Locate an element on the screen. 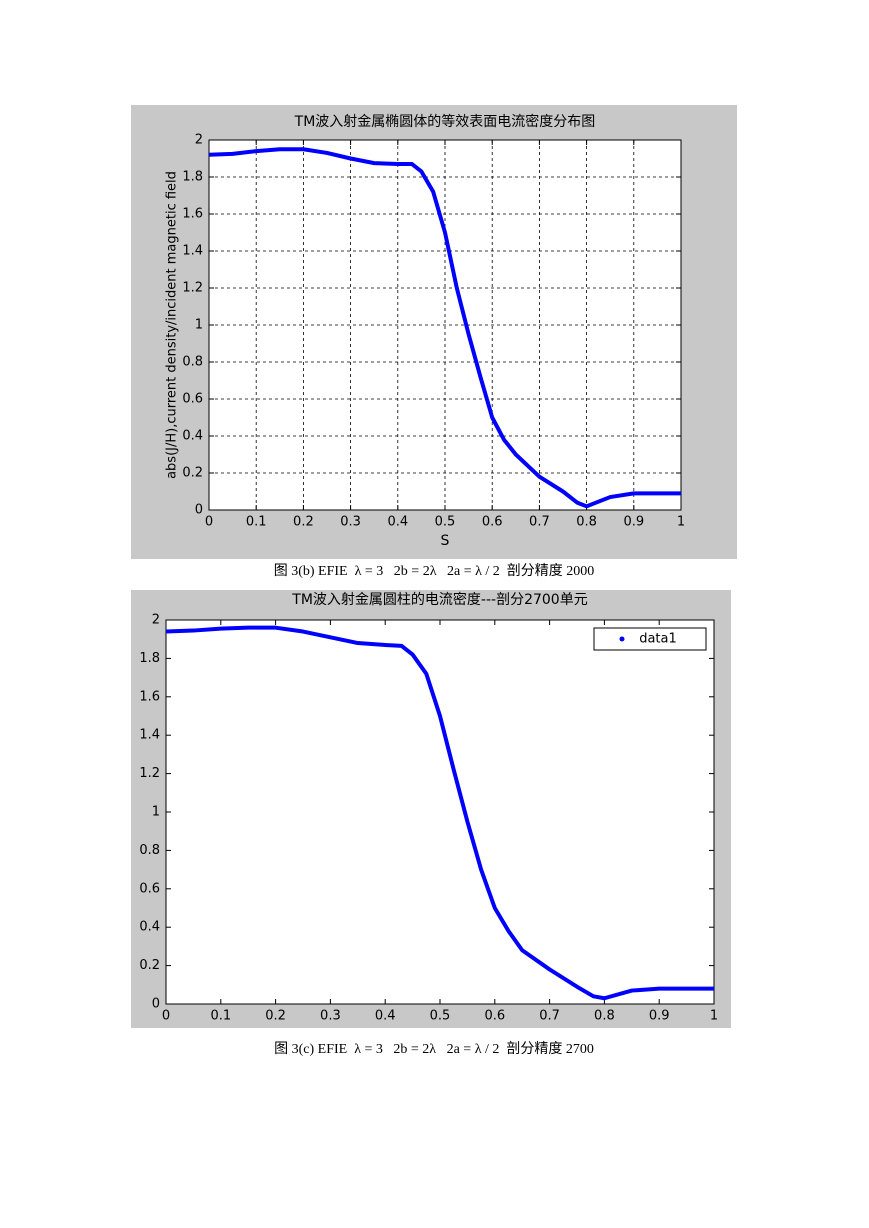  legend-label: data1 is located at coordinates (658, 639).